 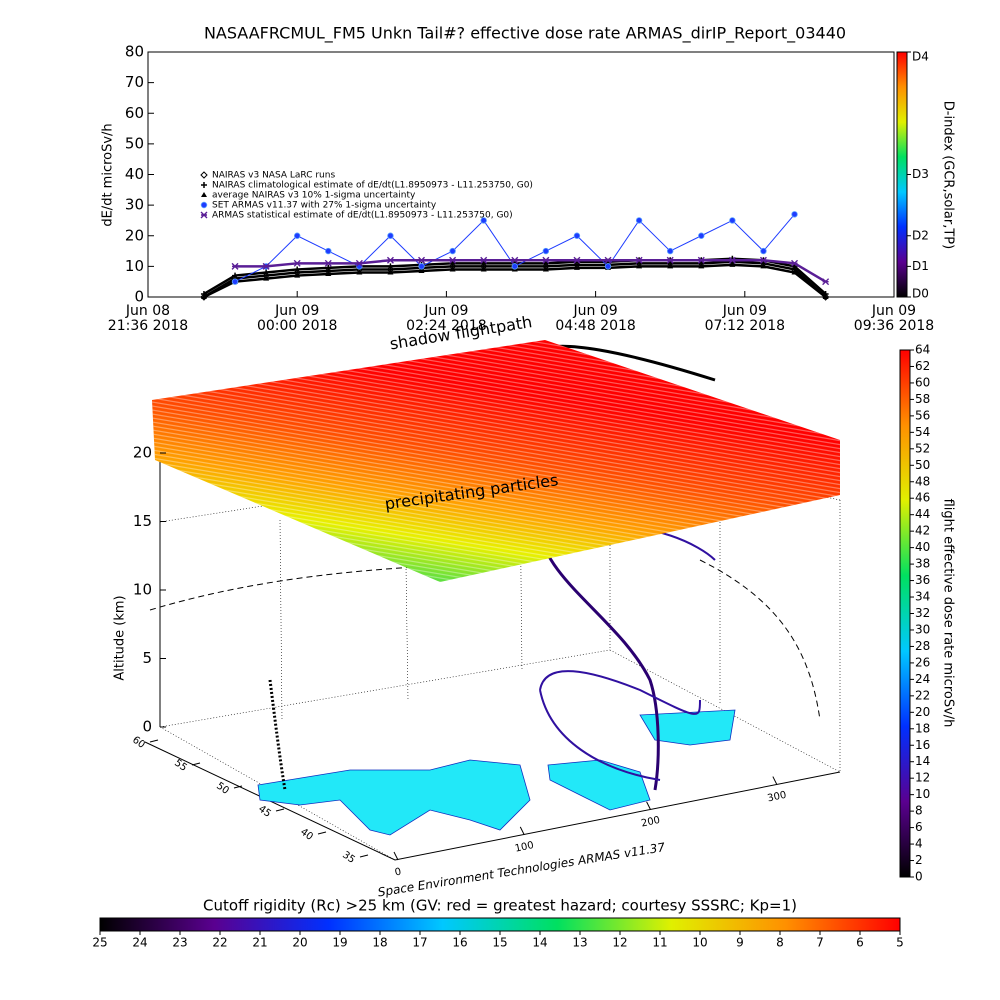 I want to click on lon-tick-label: 0, so click(x=398, y=872).